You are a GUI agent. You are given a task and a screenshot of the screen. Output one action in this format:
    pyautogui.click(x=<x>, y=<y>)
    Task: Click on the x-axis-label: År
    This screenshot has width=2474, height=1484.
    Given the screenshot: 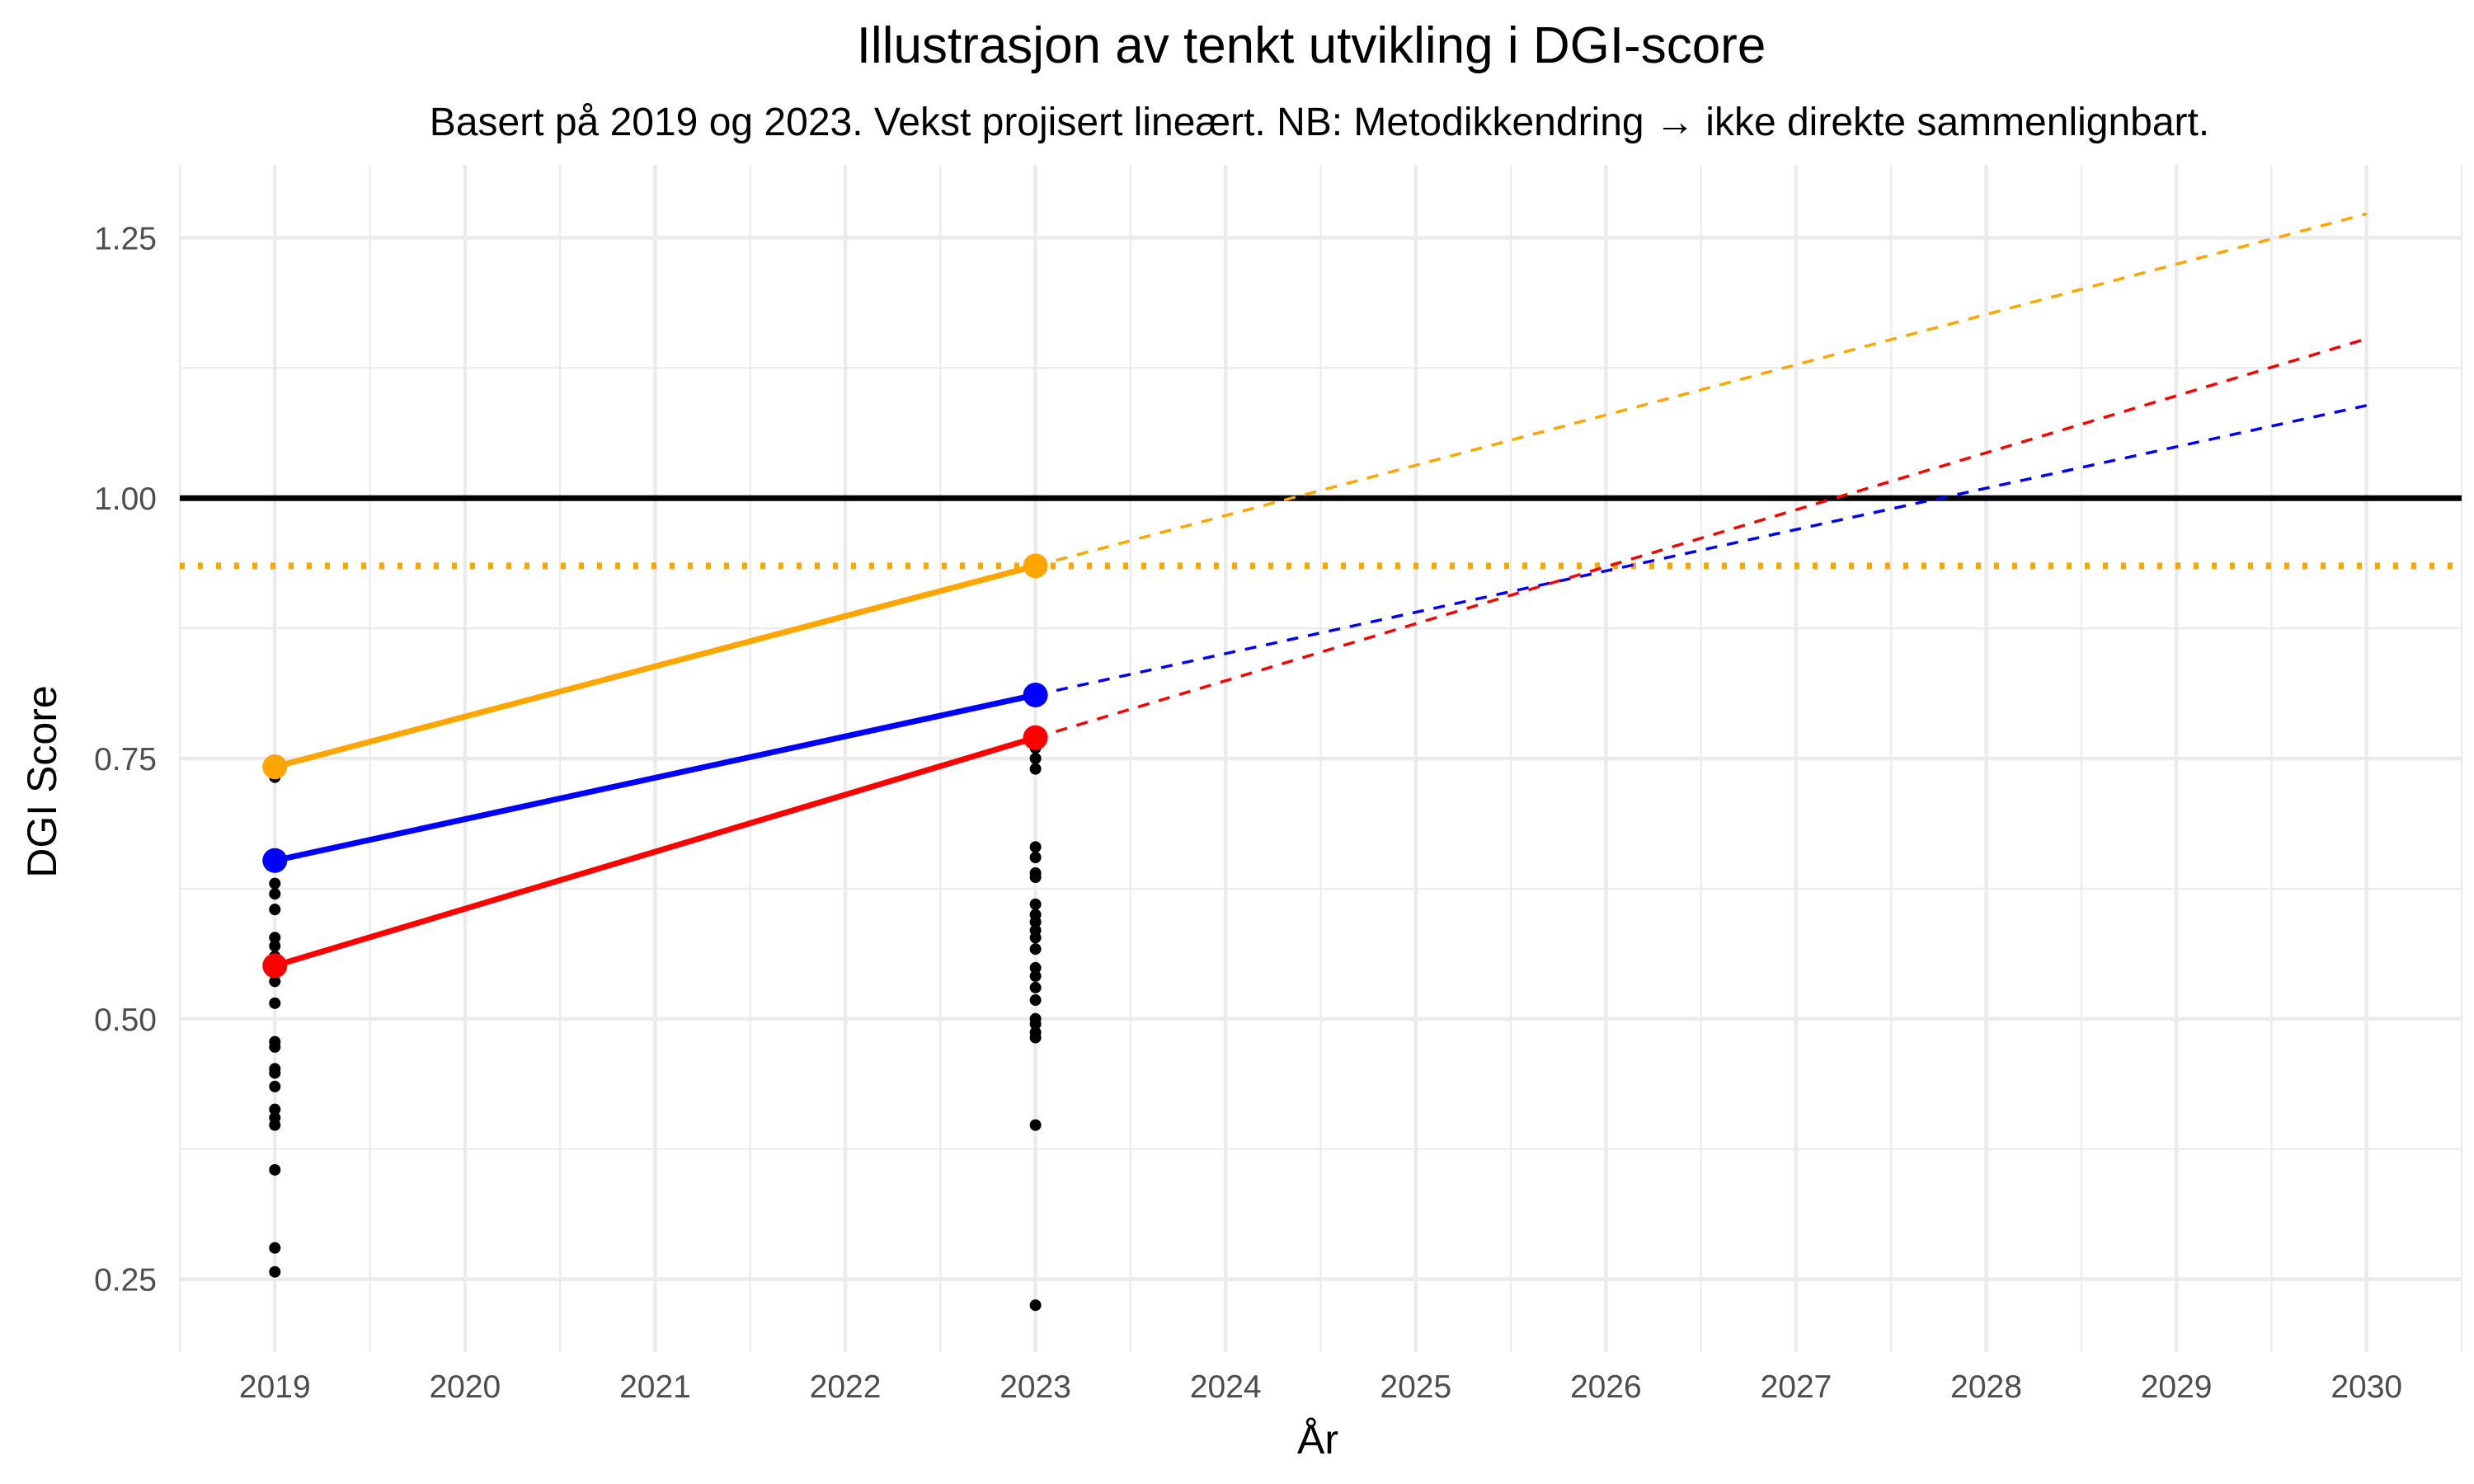 What is the action you would take?
    pyautogui.click(x=1317, y=1439)
    